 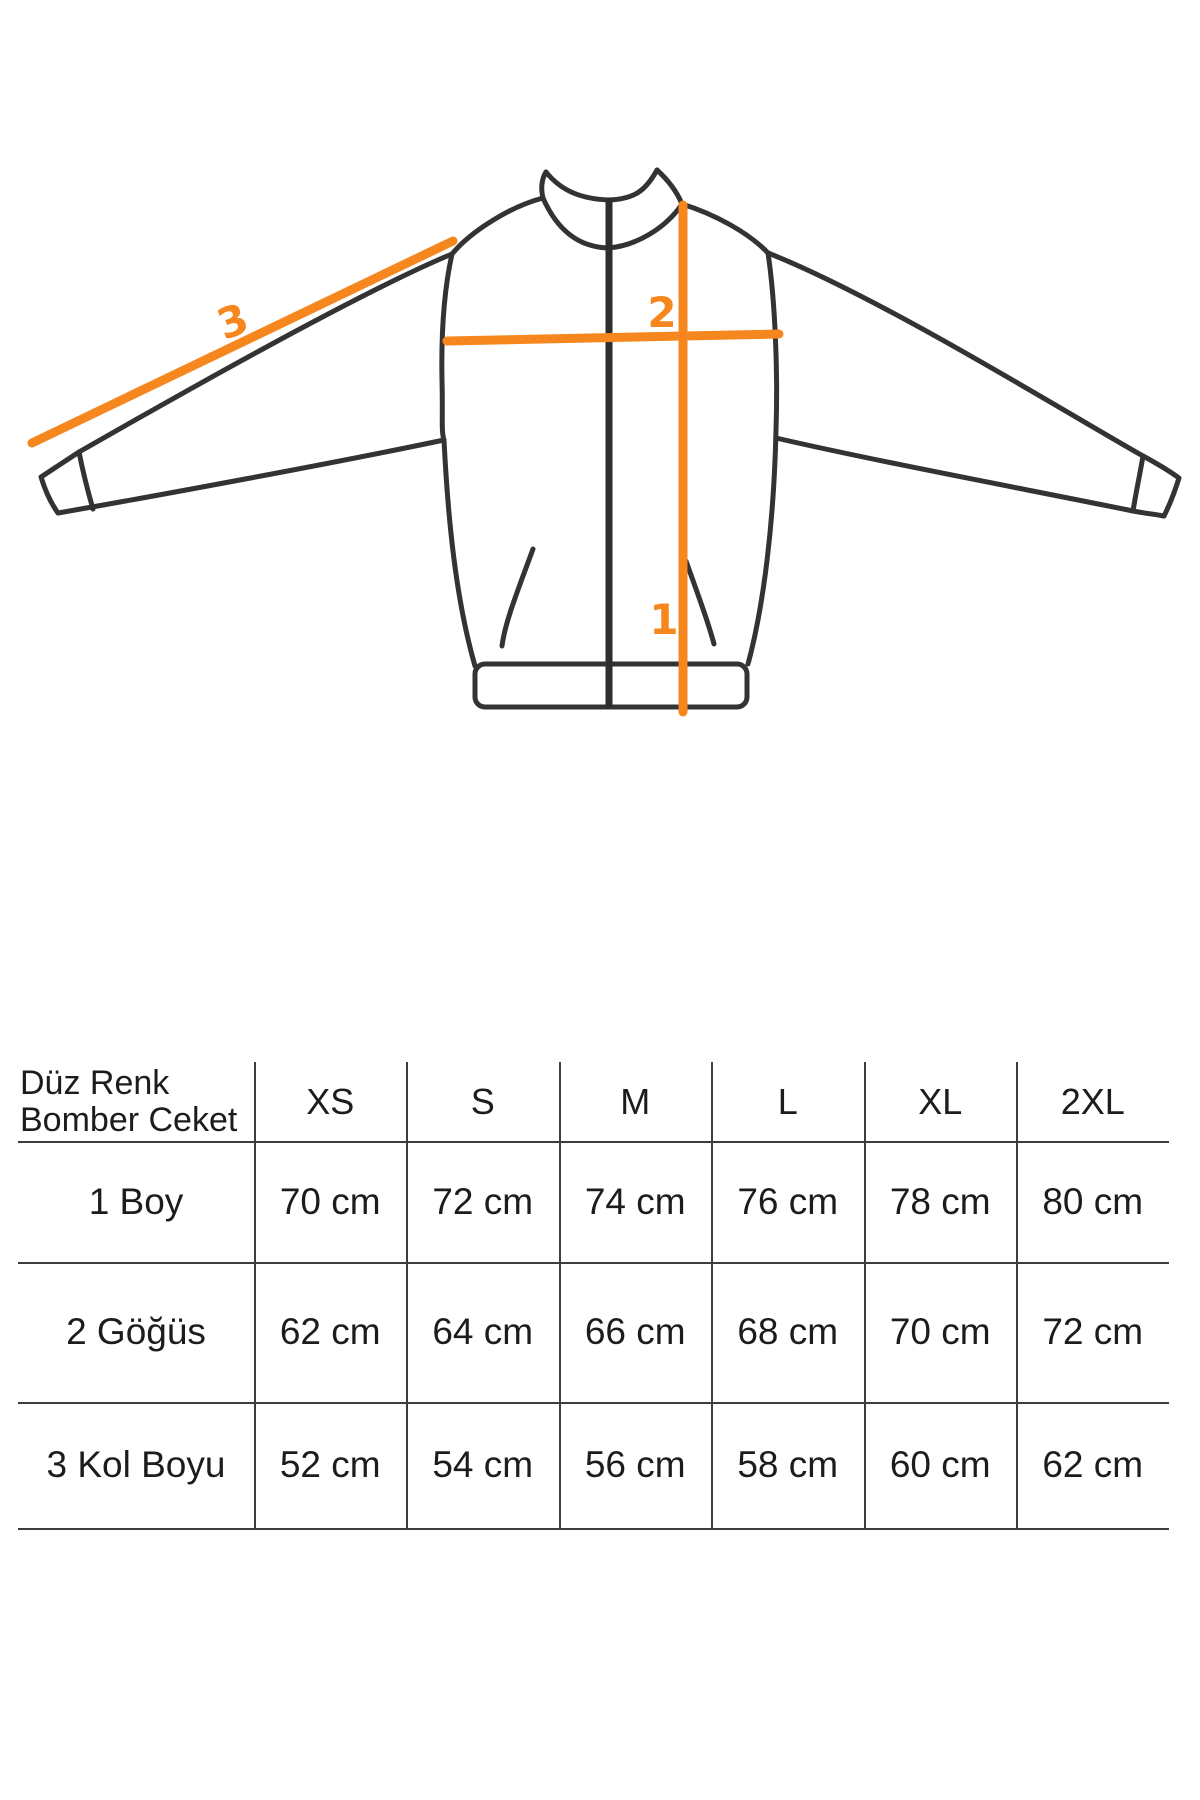 I want to click on value-gogus-s: 64 cm, so click(x=483, y=1331).